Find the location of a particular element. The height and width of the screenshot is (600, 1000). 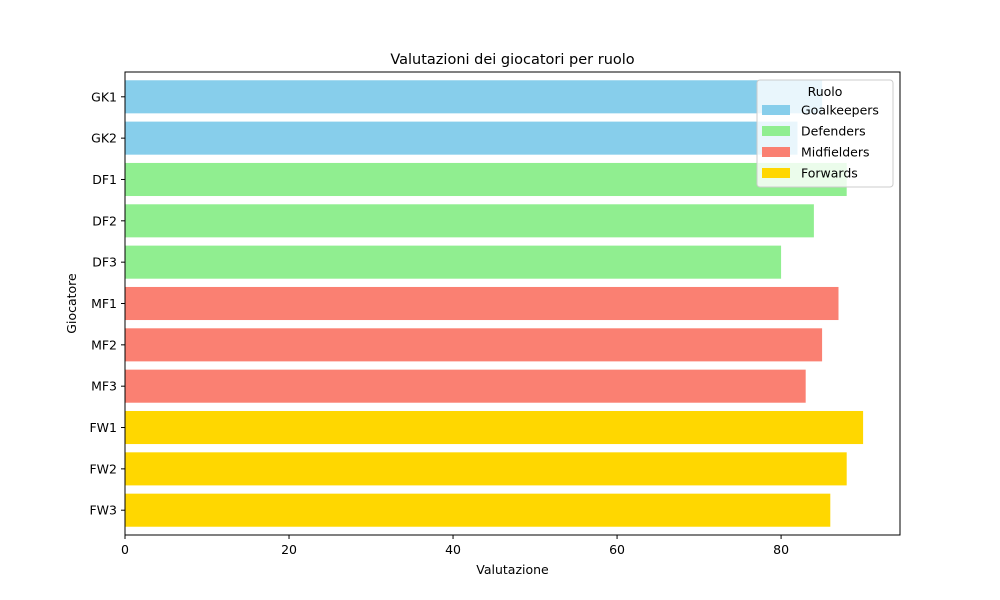

chart-title: Valutazioni dei giocatori per ruolo is located at coordinates (512, 60).